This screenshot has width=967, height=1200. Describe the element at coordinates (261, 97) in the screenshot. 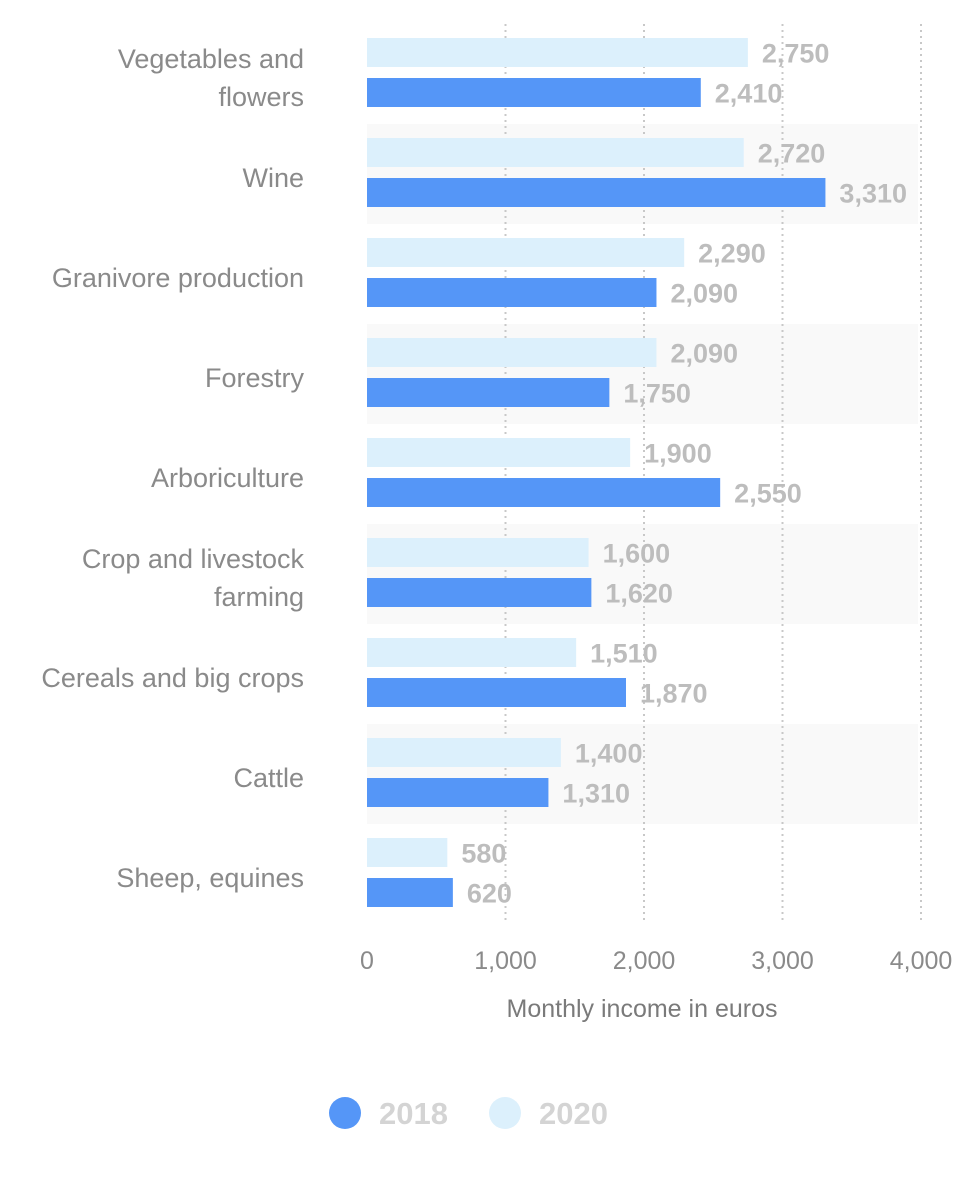

I see `category-label: flowers` at that location.